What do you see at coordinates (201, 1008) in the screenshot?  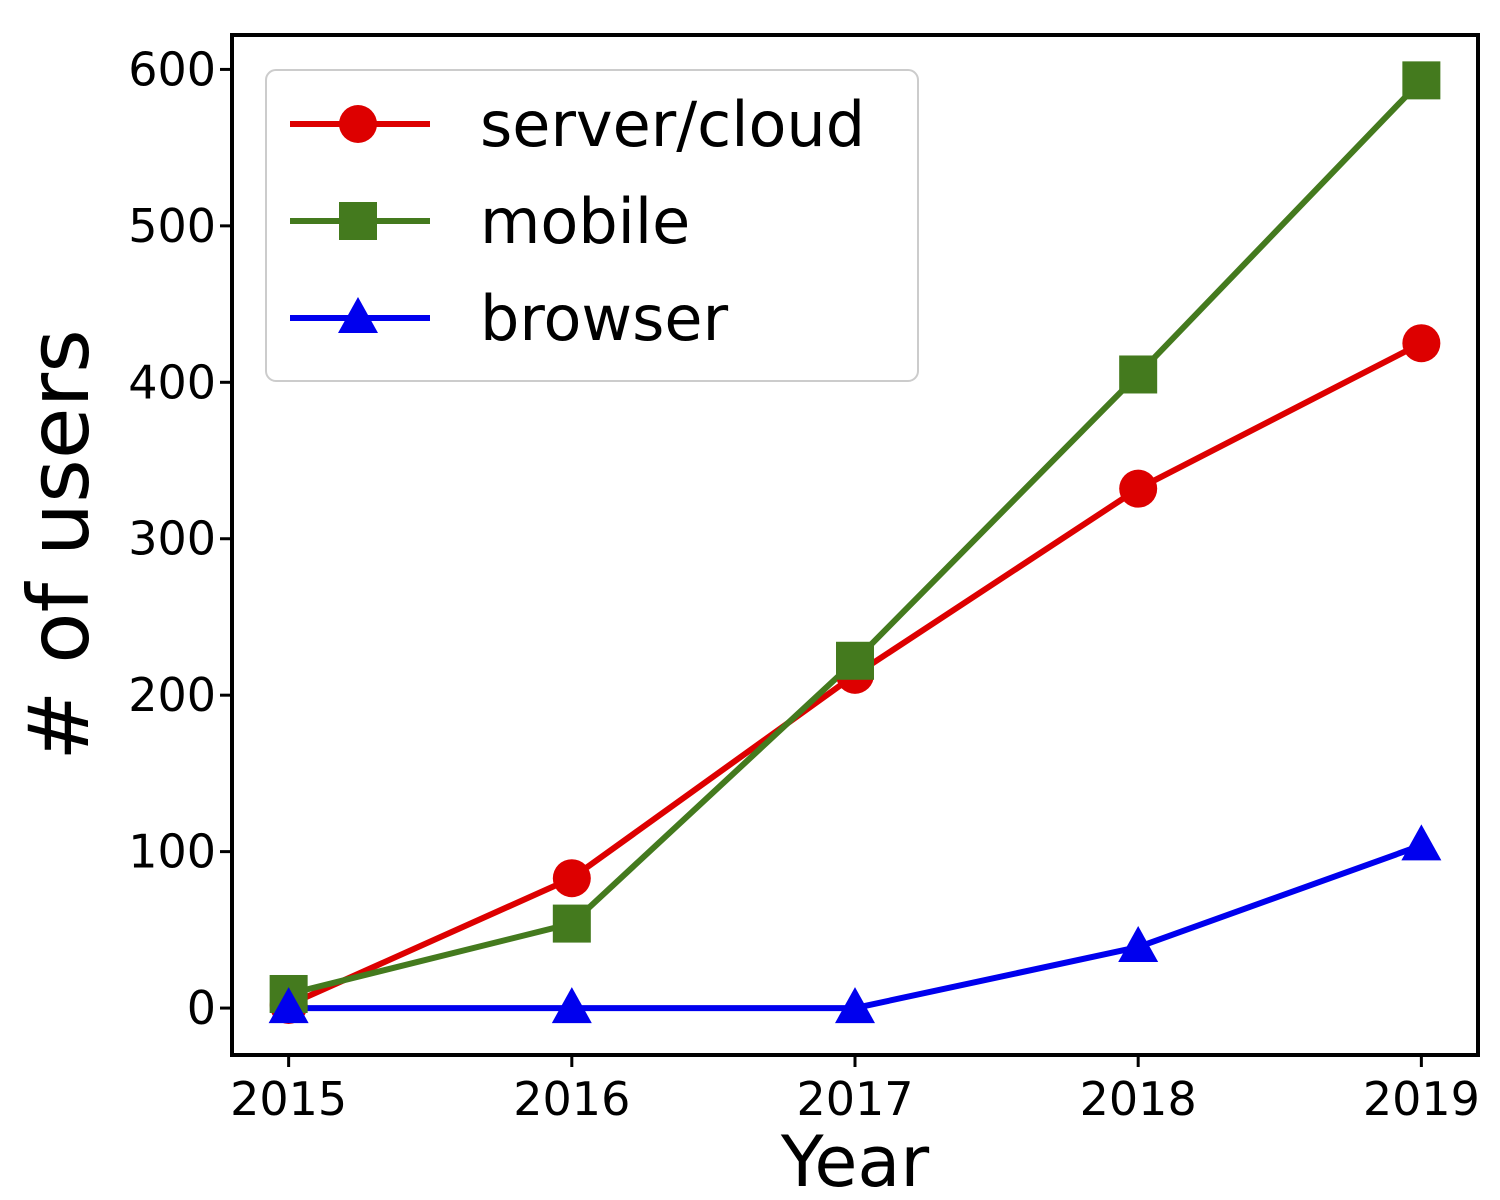 I see `y-tick-label: 0` at bounding box center [201, 1008].